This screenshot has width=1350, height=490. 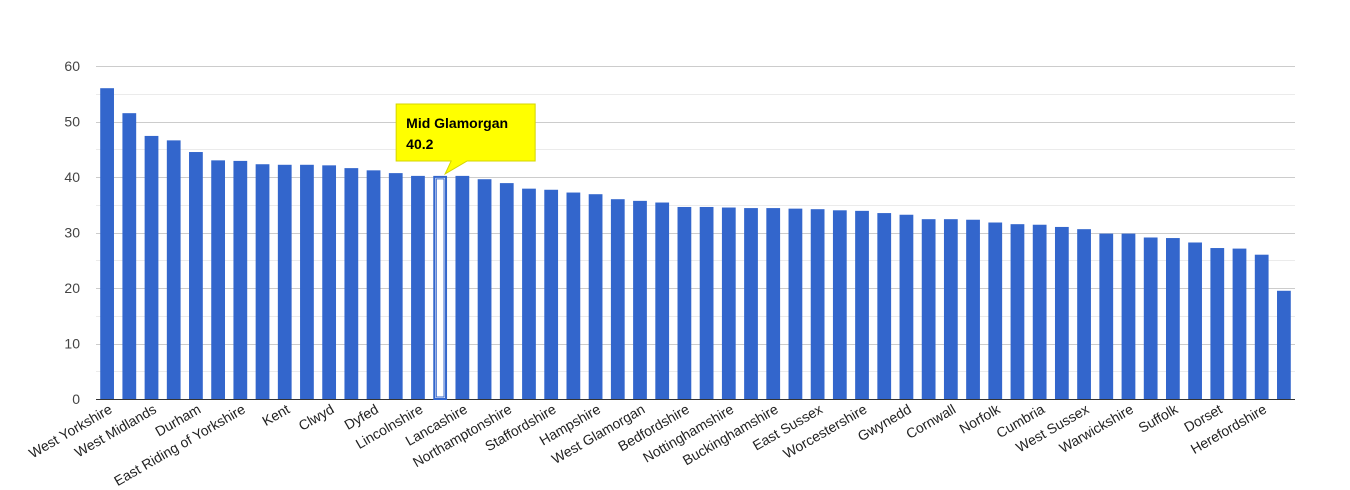 I want to click on y-axis: 0 10 20 30 40 50 60, so click(x=72, y=232).